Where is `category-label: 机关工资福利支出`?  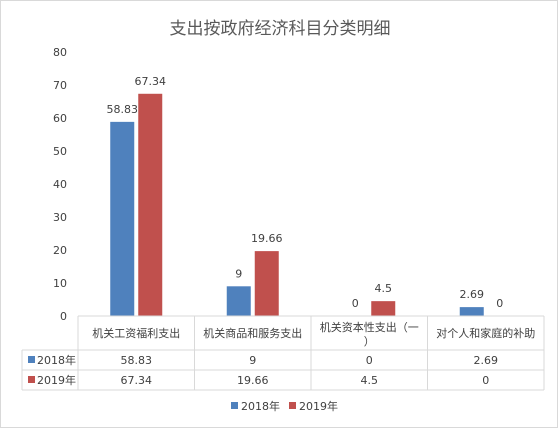 category-label: 机关工资福利支出 is located at coordinates (136, 333).